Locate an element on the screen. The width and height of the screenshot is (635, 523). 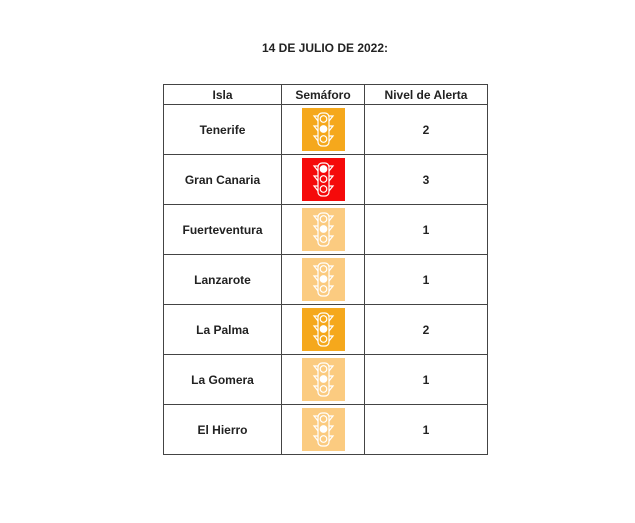
header-semaforo: Semáforo is located at coordinates (323, 94).